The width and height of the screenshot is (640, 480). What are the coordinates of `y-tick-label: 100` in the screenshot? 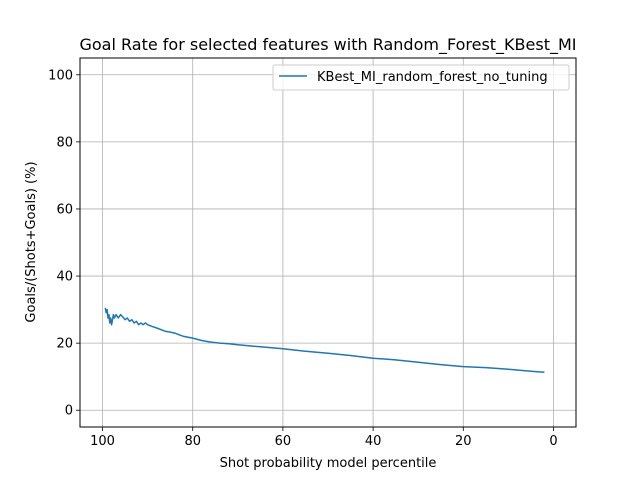 It's located at (60, 75).